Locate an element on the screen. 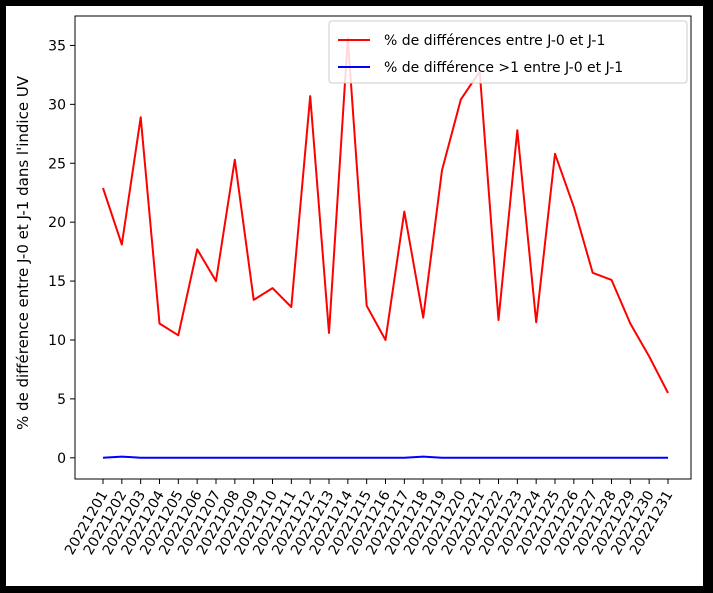  legend-label-1: % de différence >1 entre J-0 et J-1 is located at coordinates (503, 68).